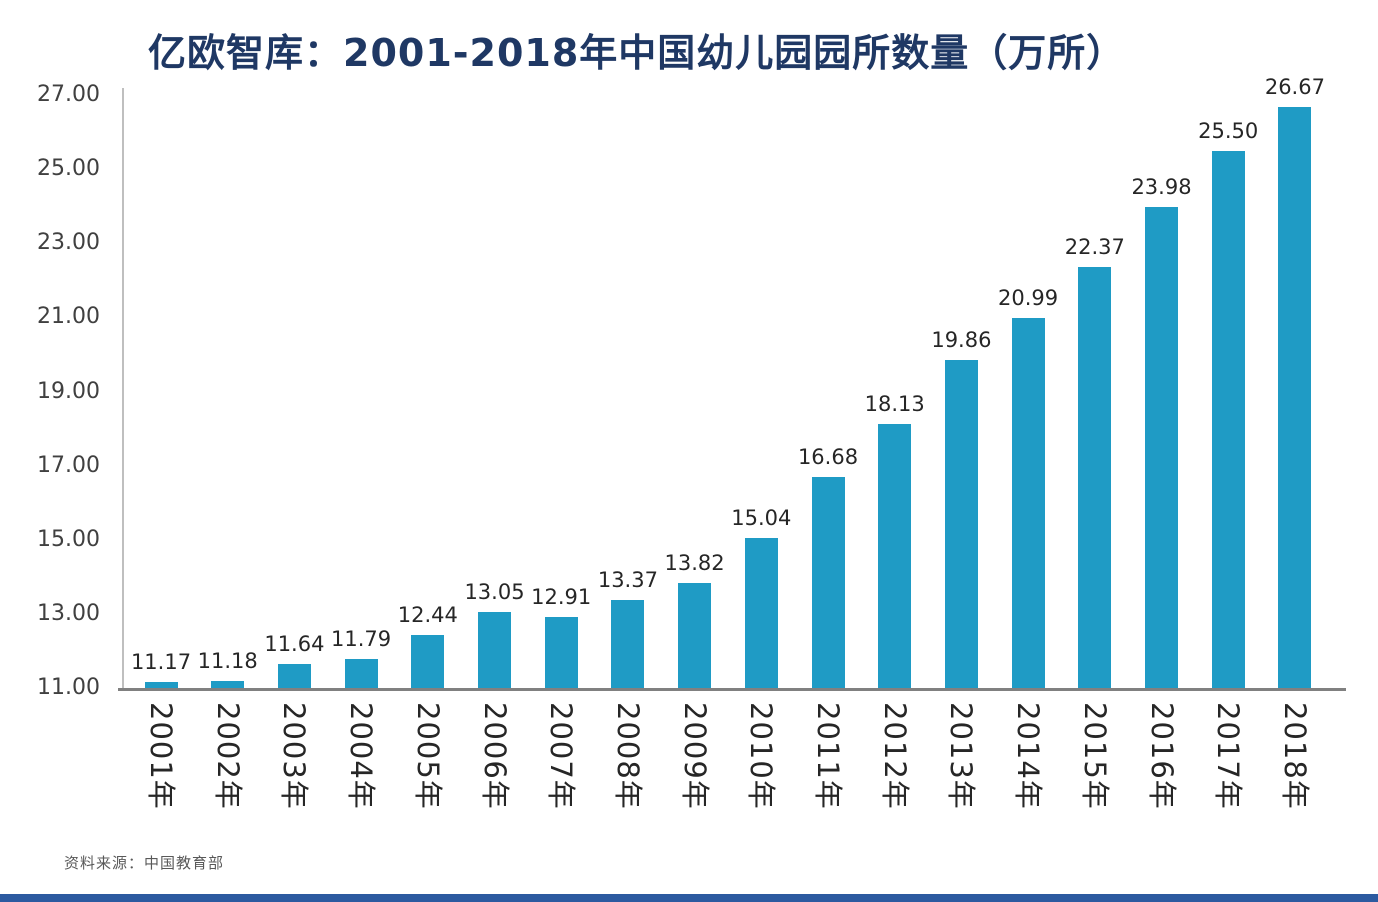 This screenshot has width=1378, height=902. I want to click on x-axis-label: 2005年, so click(427, 756).